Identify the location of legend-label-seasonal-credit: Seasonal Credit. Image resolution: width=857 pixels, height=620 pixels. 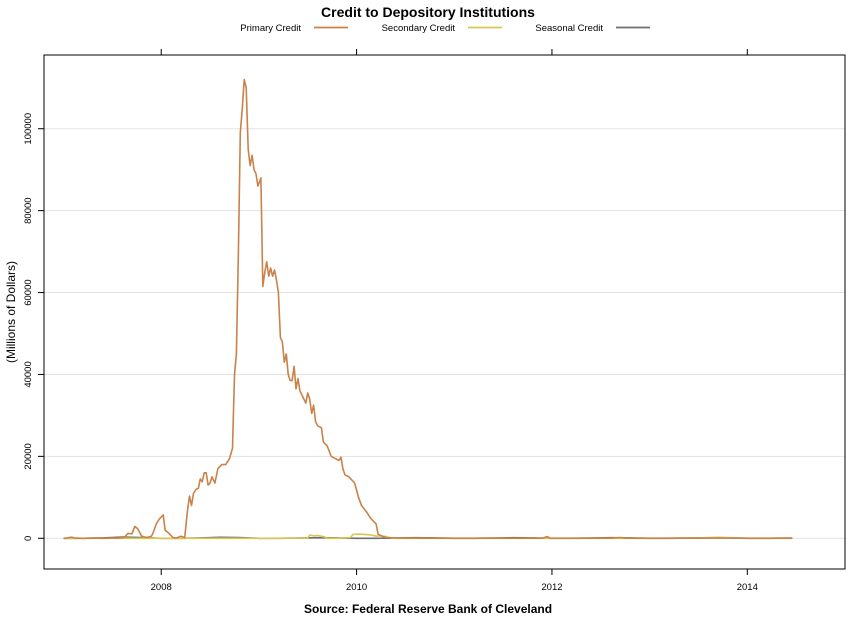
(569, 28).